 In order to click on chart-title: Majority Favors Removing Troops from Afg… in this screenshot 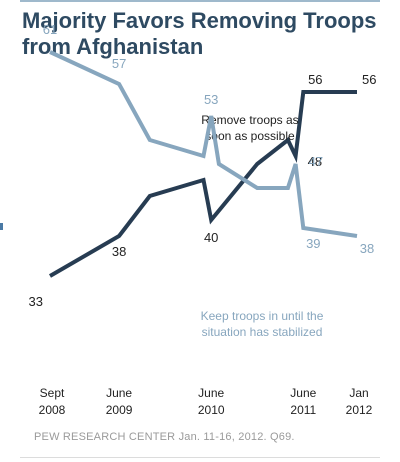, I will do `click(199, 33)`.